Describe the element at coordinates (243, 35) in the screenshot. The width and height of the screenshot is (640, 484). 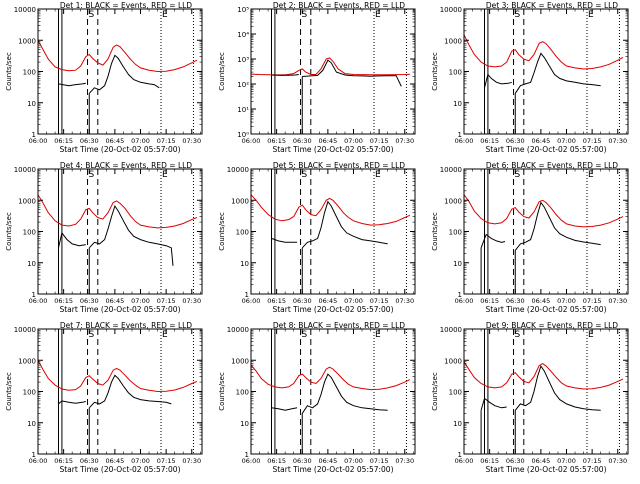
I see `y-tick-label: 10⁴` at that location.